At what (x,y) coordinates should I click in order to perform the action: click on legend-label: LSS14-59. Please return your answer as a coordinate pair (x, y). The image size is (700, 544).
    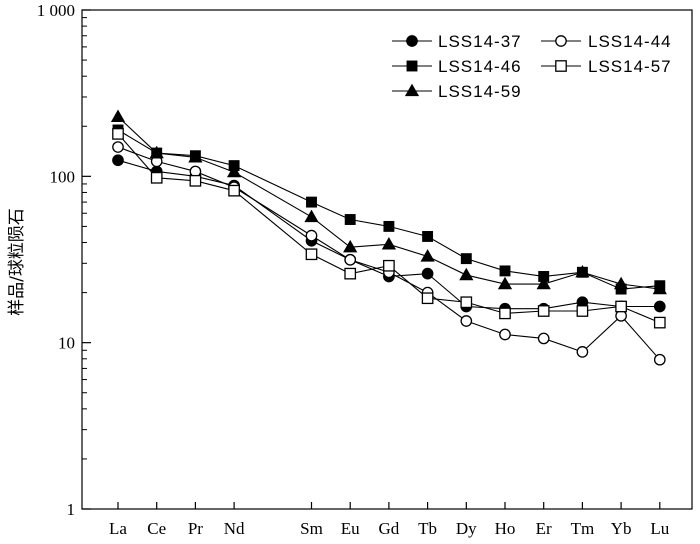
    Looking at the image, I should click on (480, 91).